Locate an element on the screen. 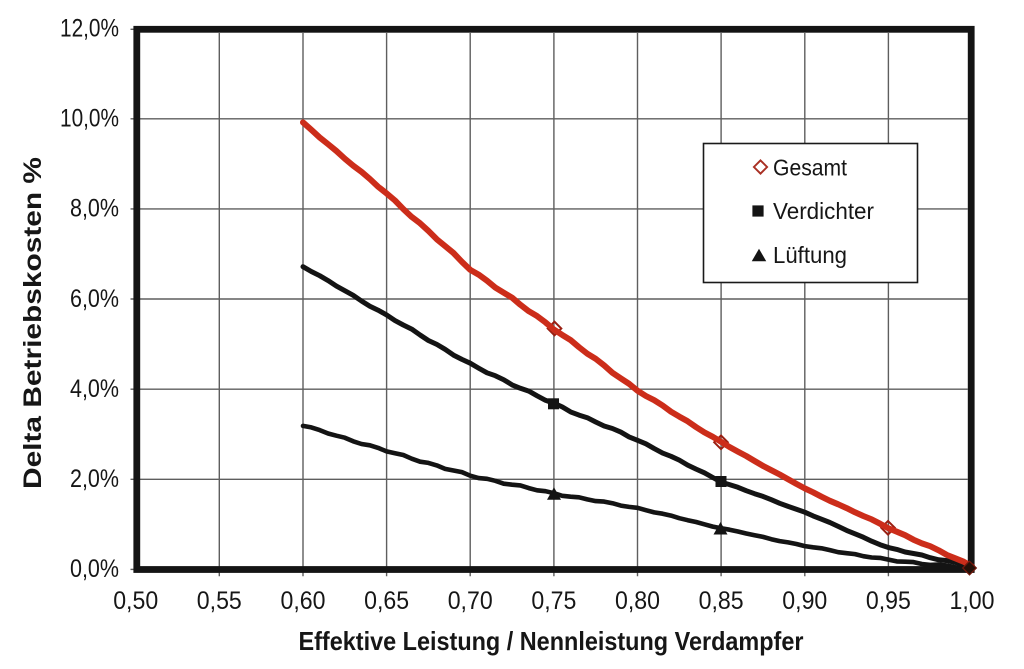 The height and width of the screenshot is (669, 1024). svg-text: Verdichter is located at coordinates (823, 211).